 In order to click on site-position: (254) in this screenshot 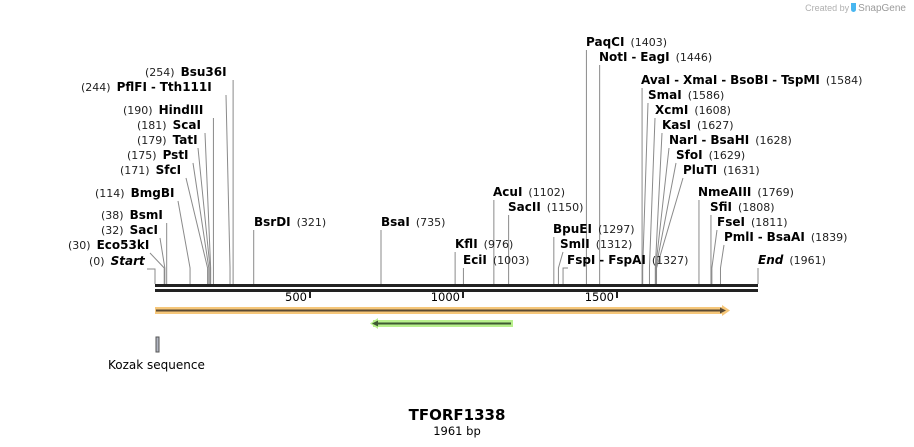, I will do `click(160, 72)`.